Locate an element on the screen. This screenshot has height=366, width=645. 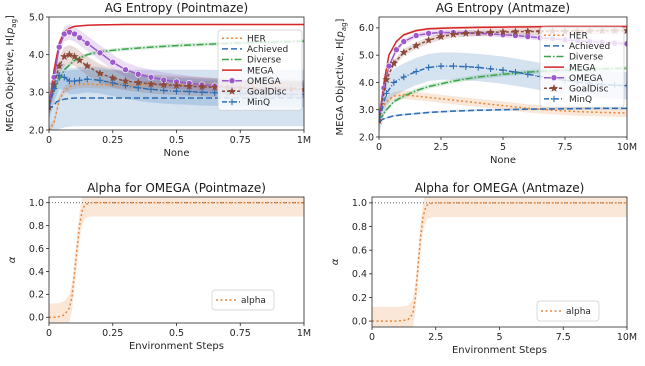
x-tick-label: 0 is located at coordinates (379, 147).